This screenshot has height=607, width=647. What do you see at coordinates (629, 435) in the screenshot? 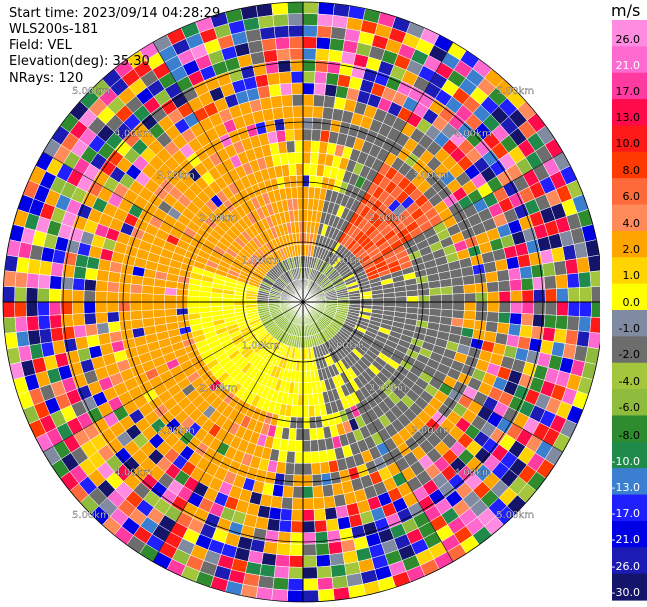
I see `colorbar-tick-label: -8.0` at bounding box center [629, 435].